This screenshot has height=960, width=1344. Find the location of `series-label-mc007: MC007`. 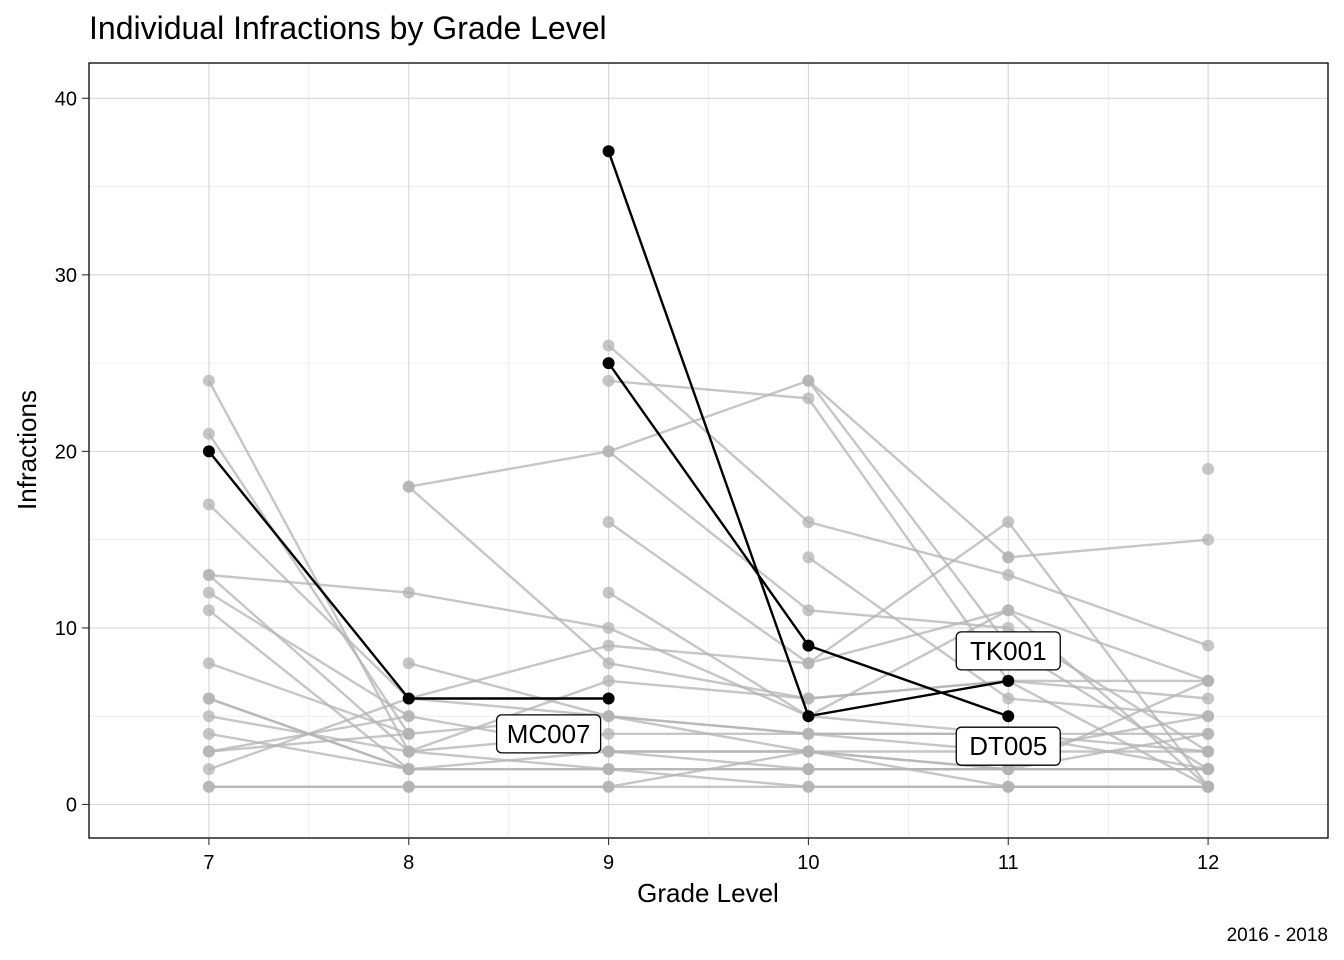

series-label-mc007: MC007 is located at coordinates (548, 734).